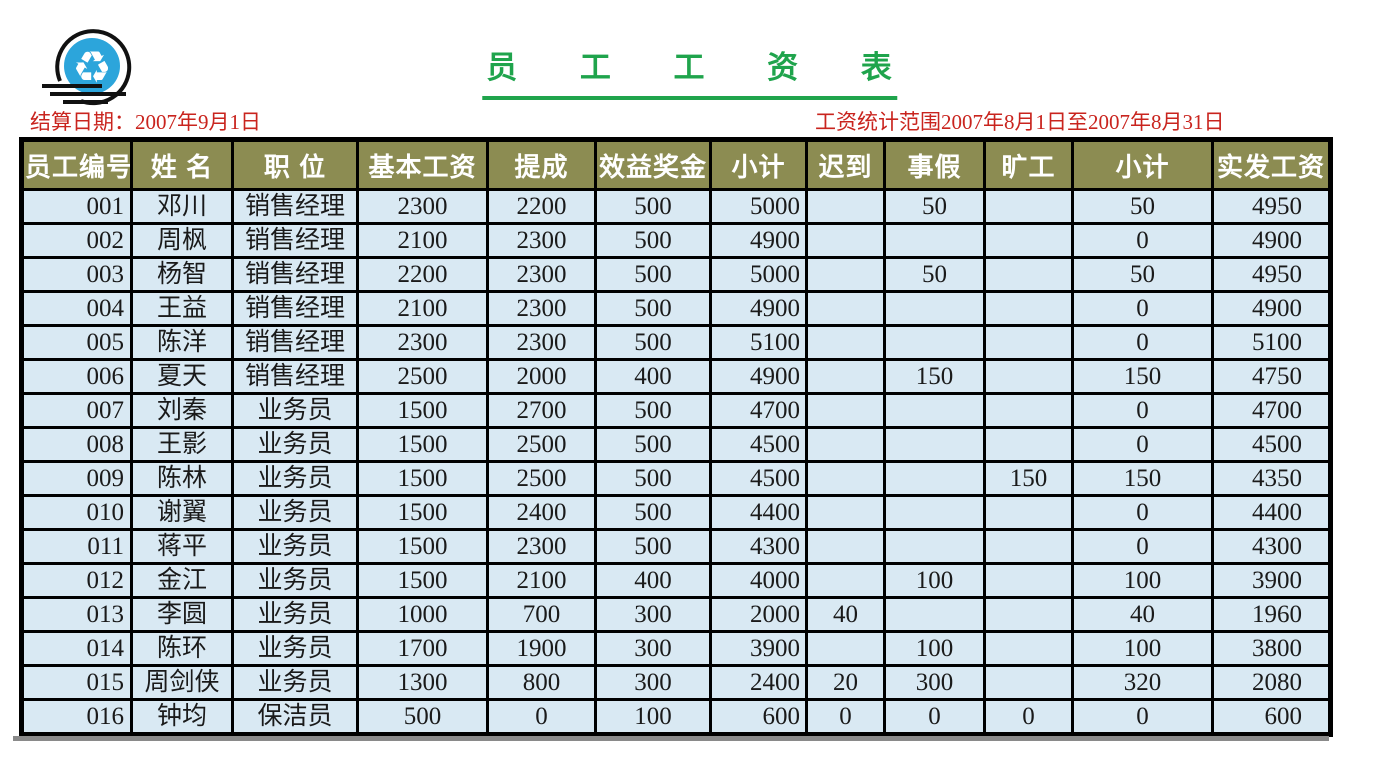  What do you see at coordinates (758, 240) in the screenshot?
I see `cell-income-subtotal: 4900` at bounding box center [758, 240].